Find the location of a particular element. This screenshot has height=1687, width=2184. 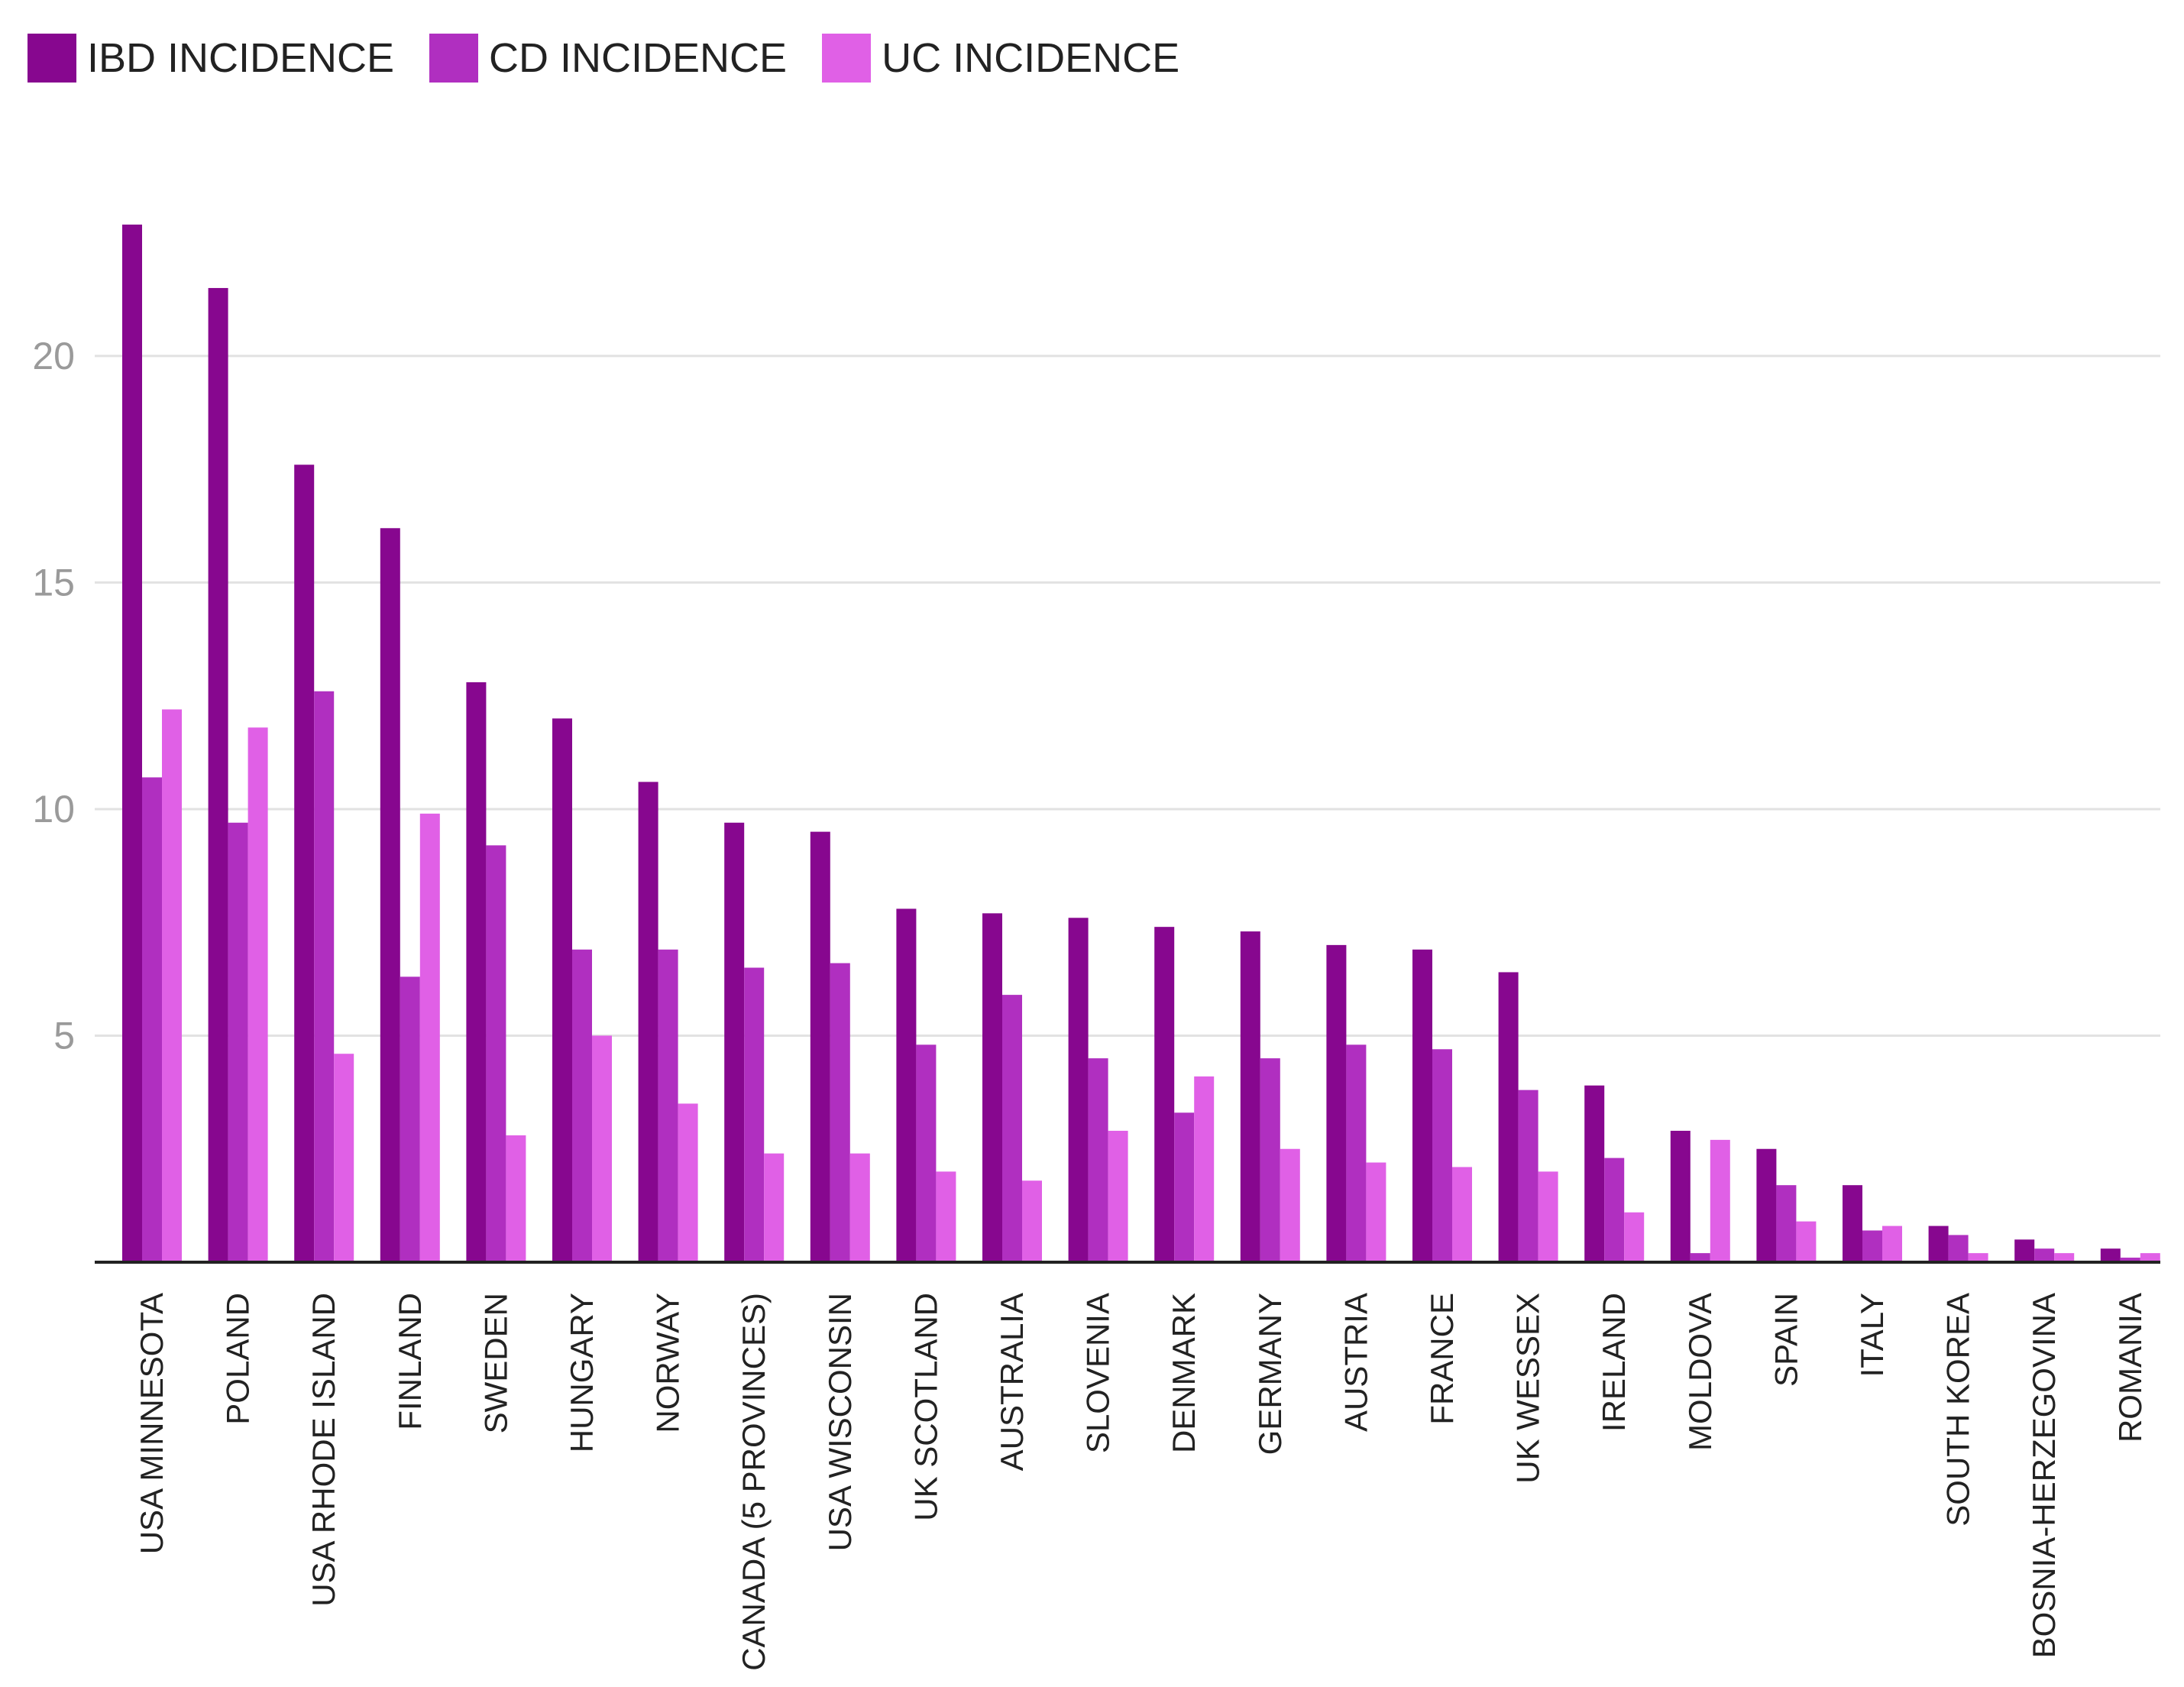

legend-label-cd-incidence: CD INCIDENCE is located at coordinates (638, 58).